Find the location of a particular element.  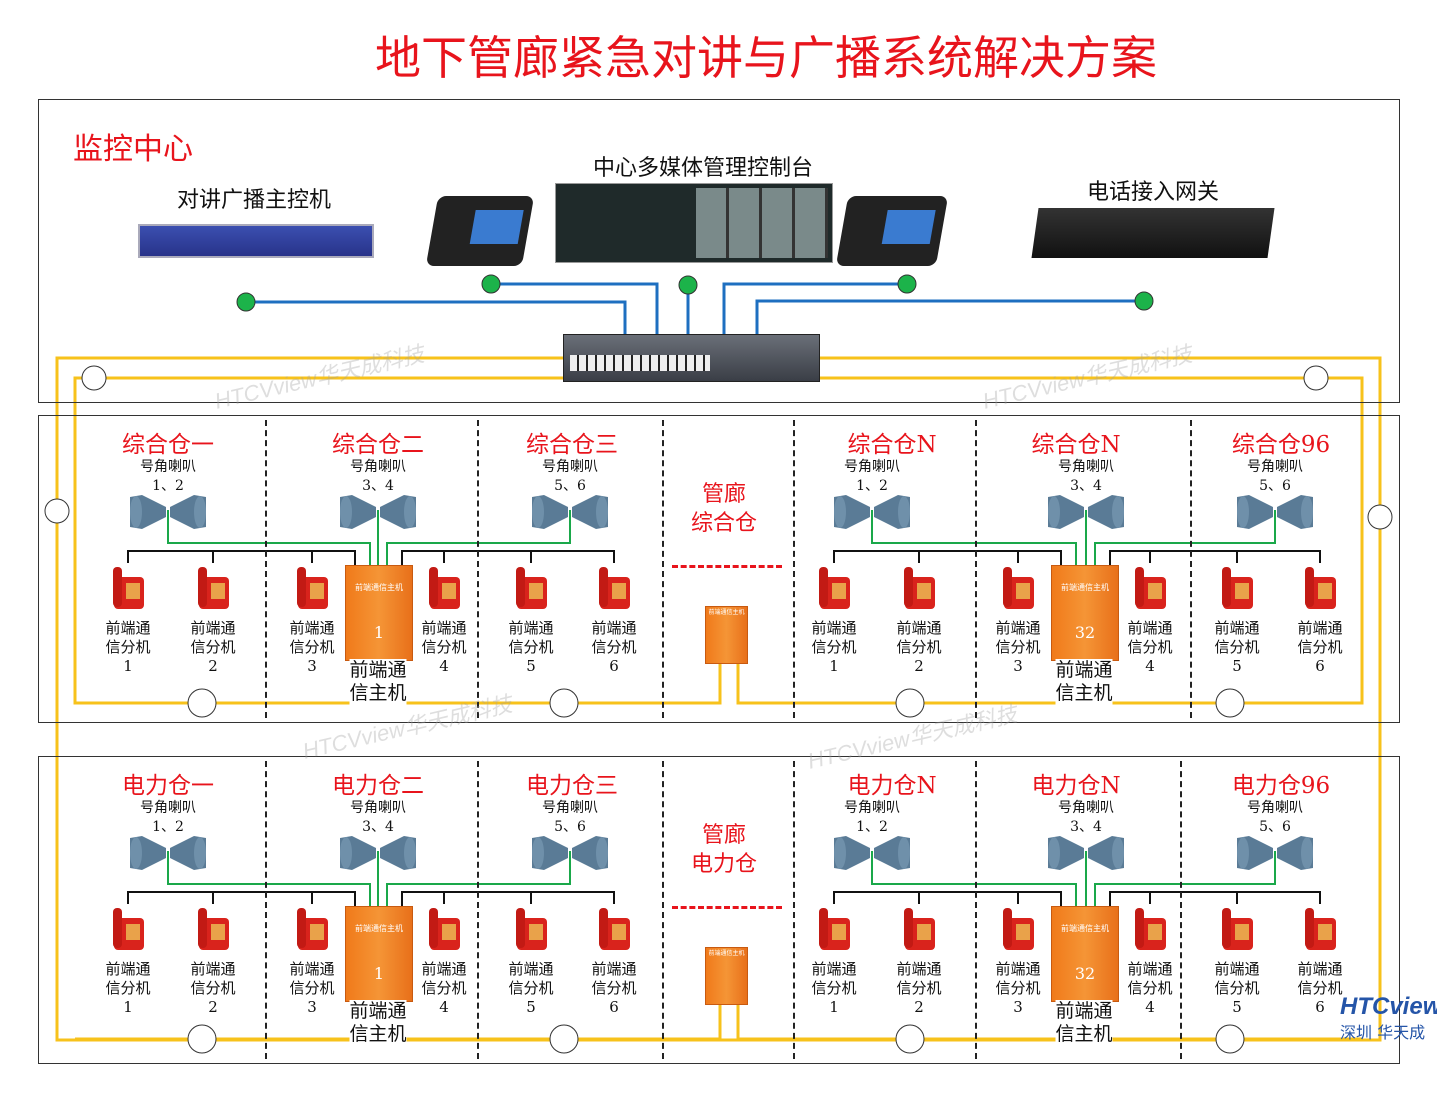

page-title: 地下管廊紧急对讲与广播系统解决方案 is located at coordinates (766, 58).